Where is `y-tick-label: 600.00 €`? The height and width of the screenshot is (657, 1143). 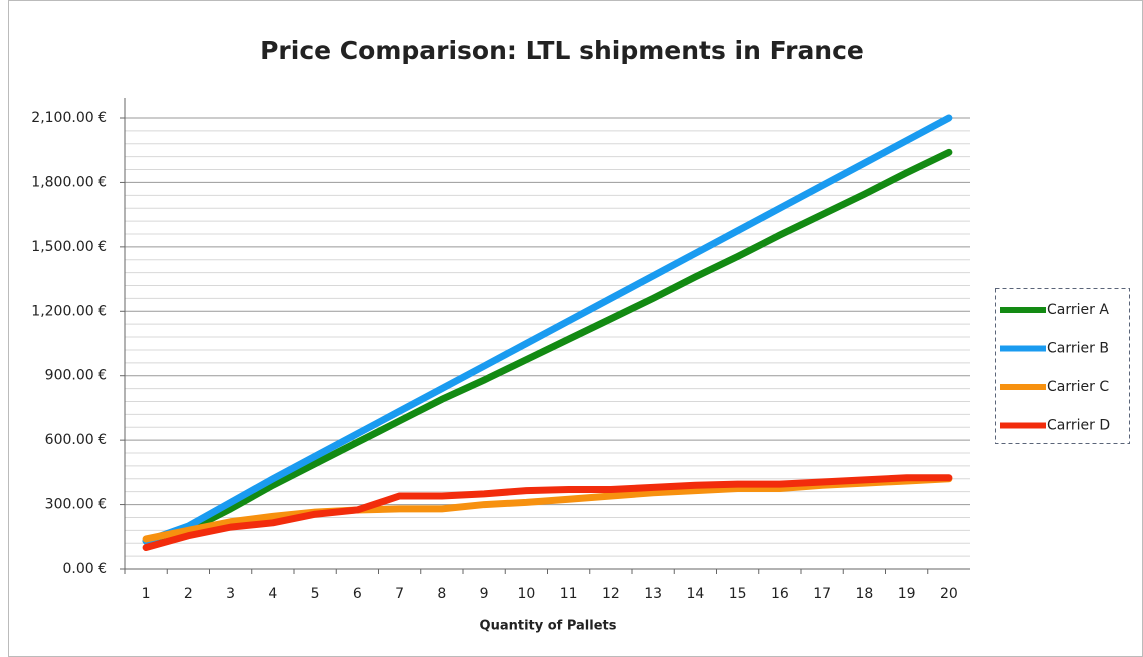 y-tick-label: 600.00 € is located at coordinates (76, 440).